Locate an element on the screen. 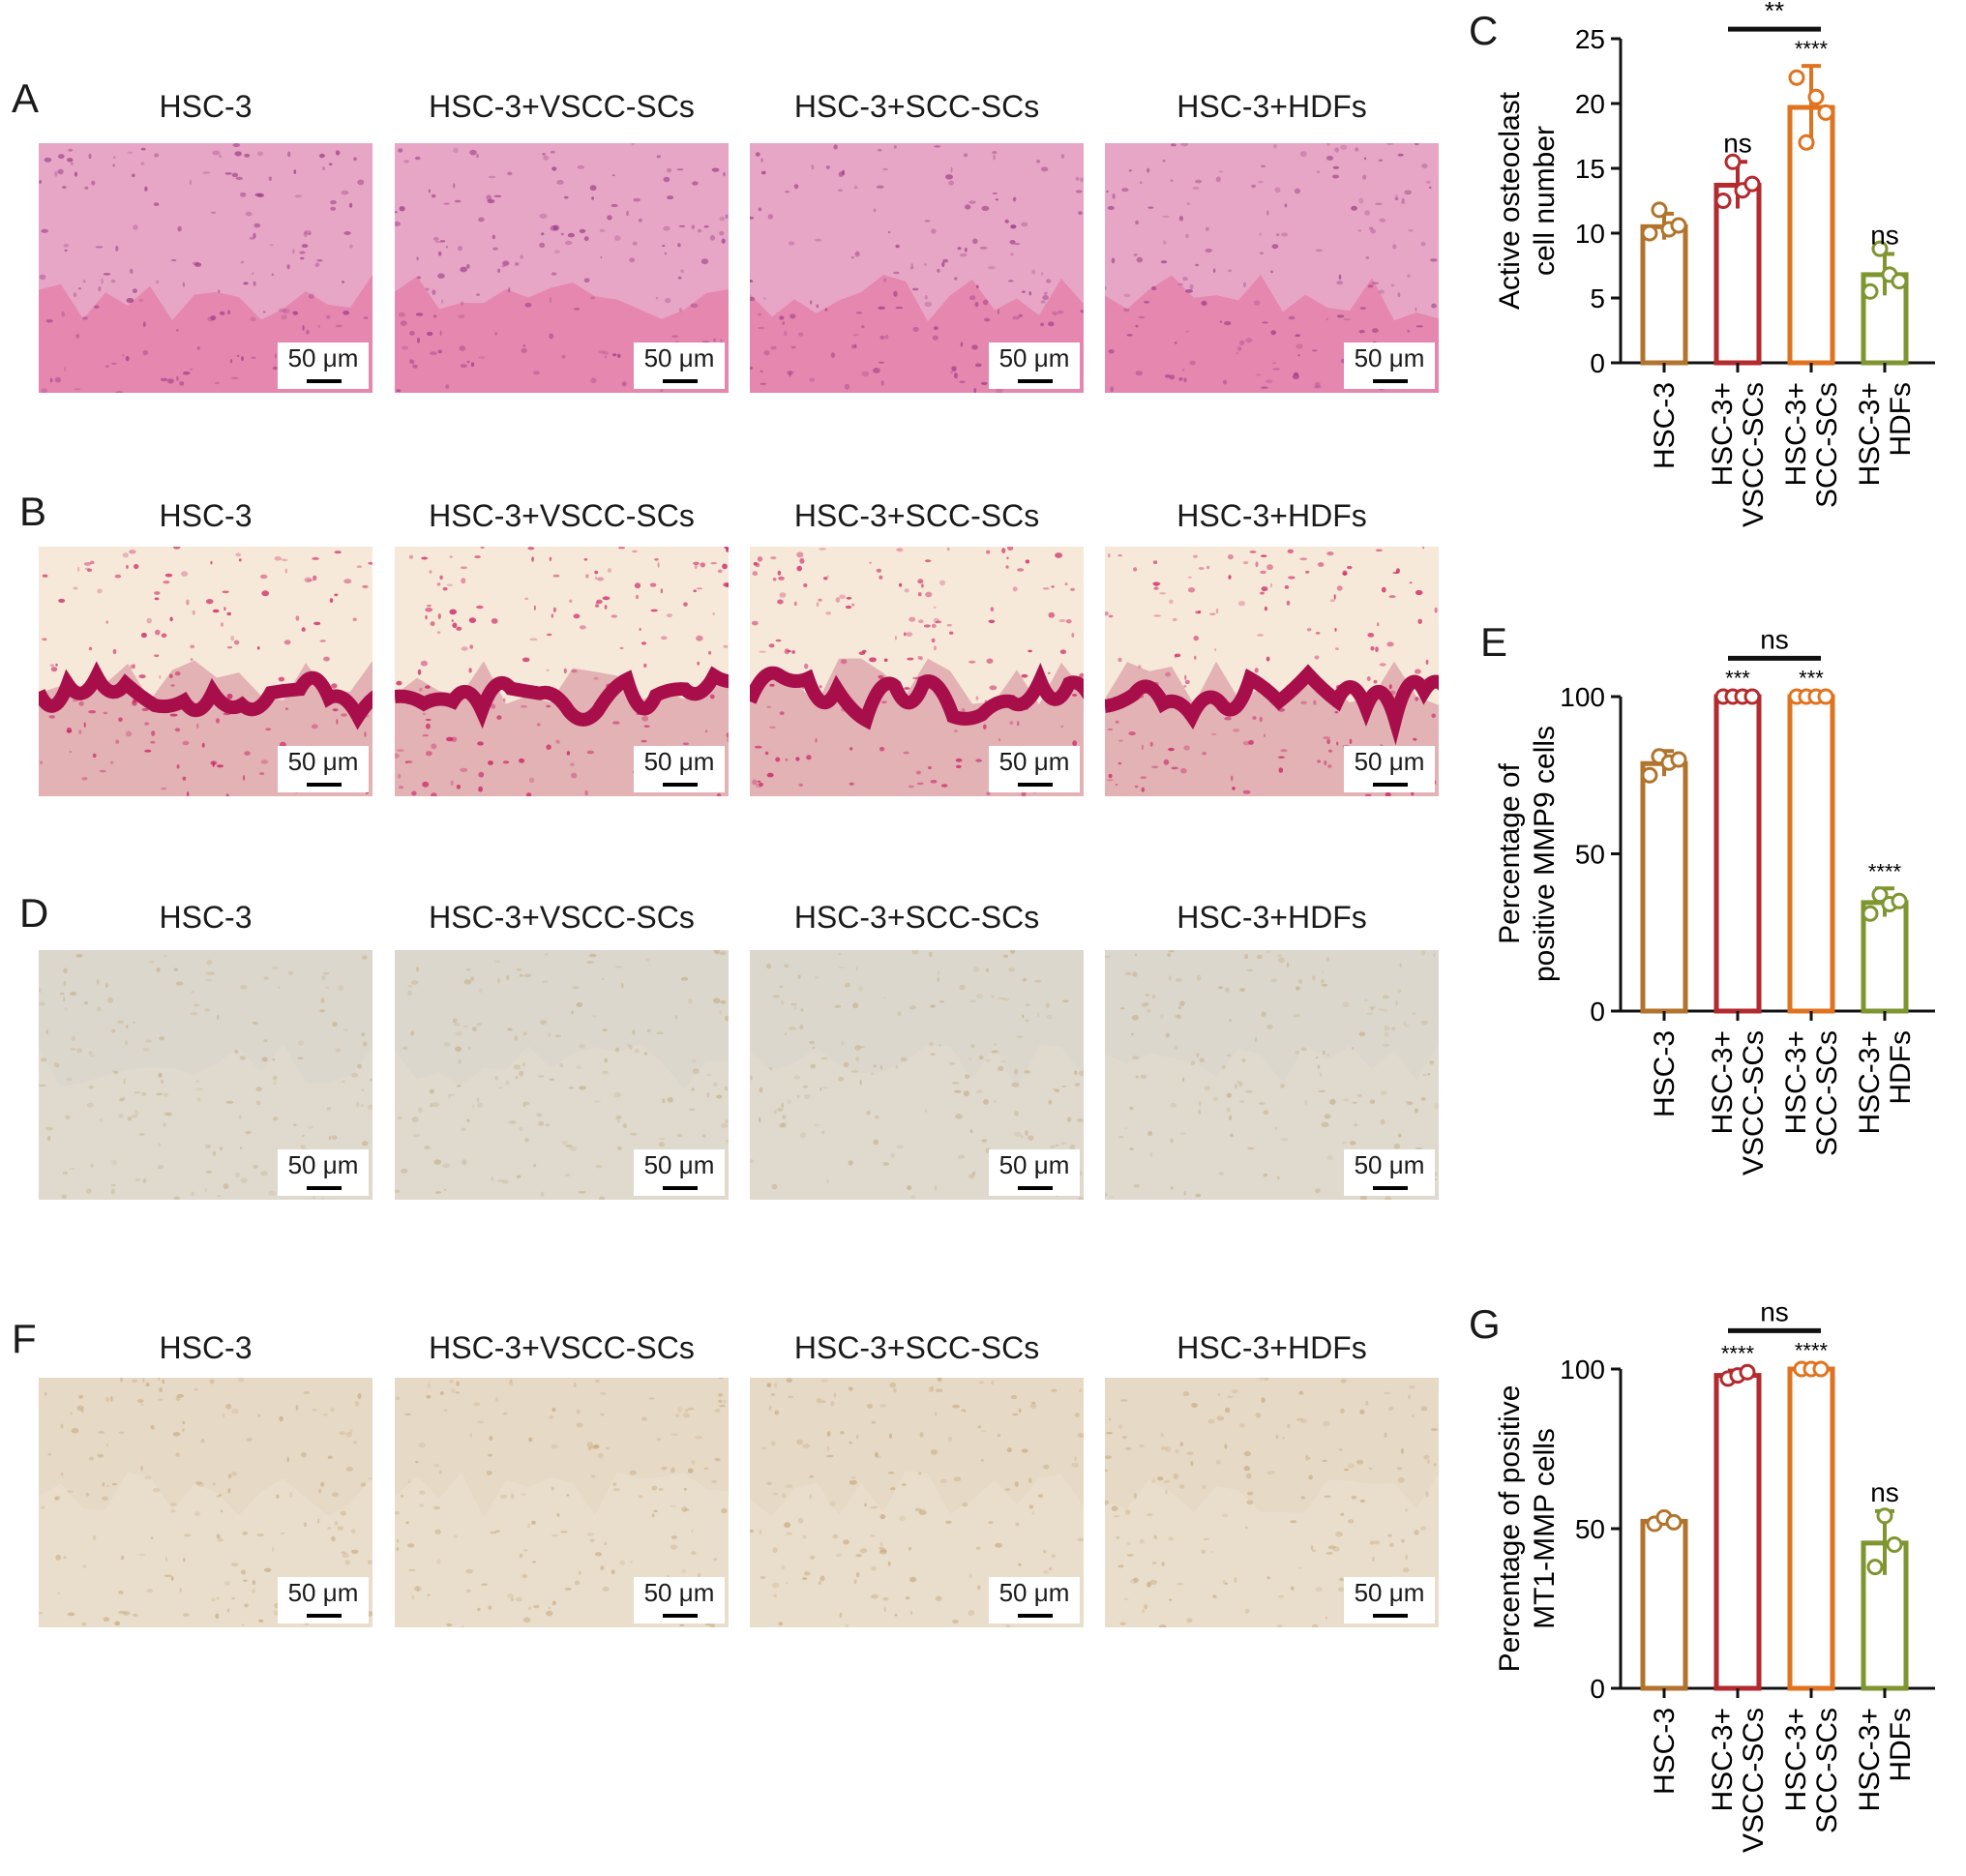 This screenshot has width=1966, height=1876. y-axis-label-line: MT1-MMP cells is located at coordinates (1545, 1528).